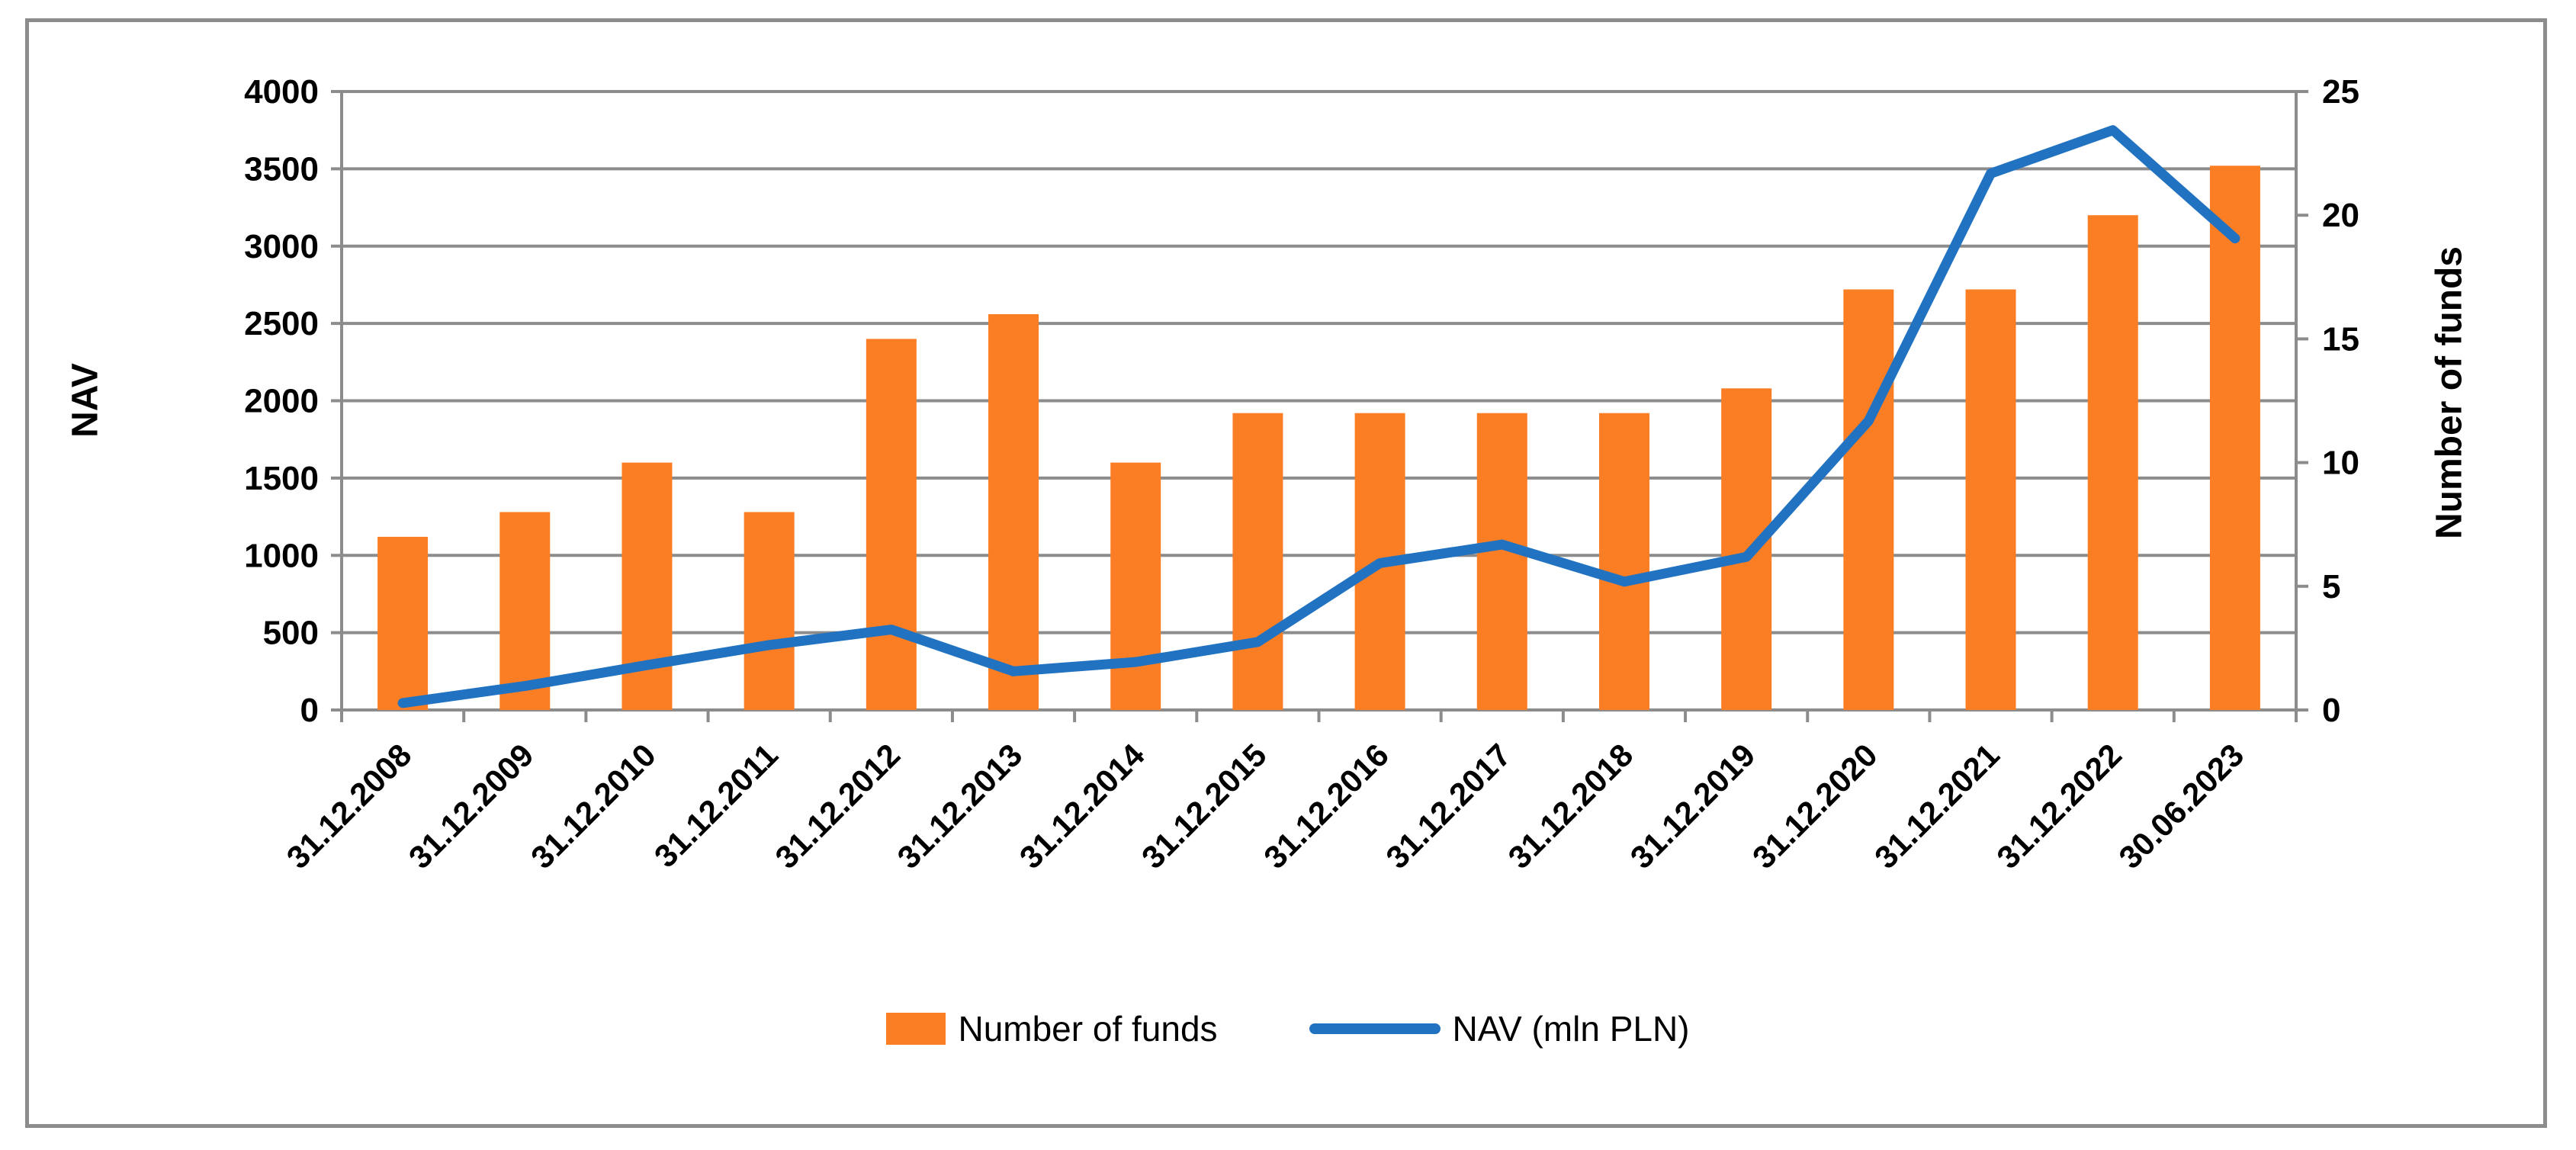 Image resolution: width=2576 pixels, height=1150 pixels. Describe the element at coordinates (1570, 806) in the screenshot. I see `x-axis-tick-label: 31.12.2018` at that location.